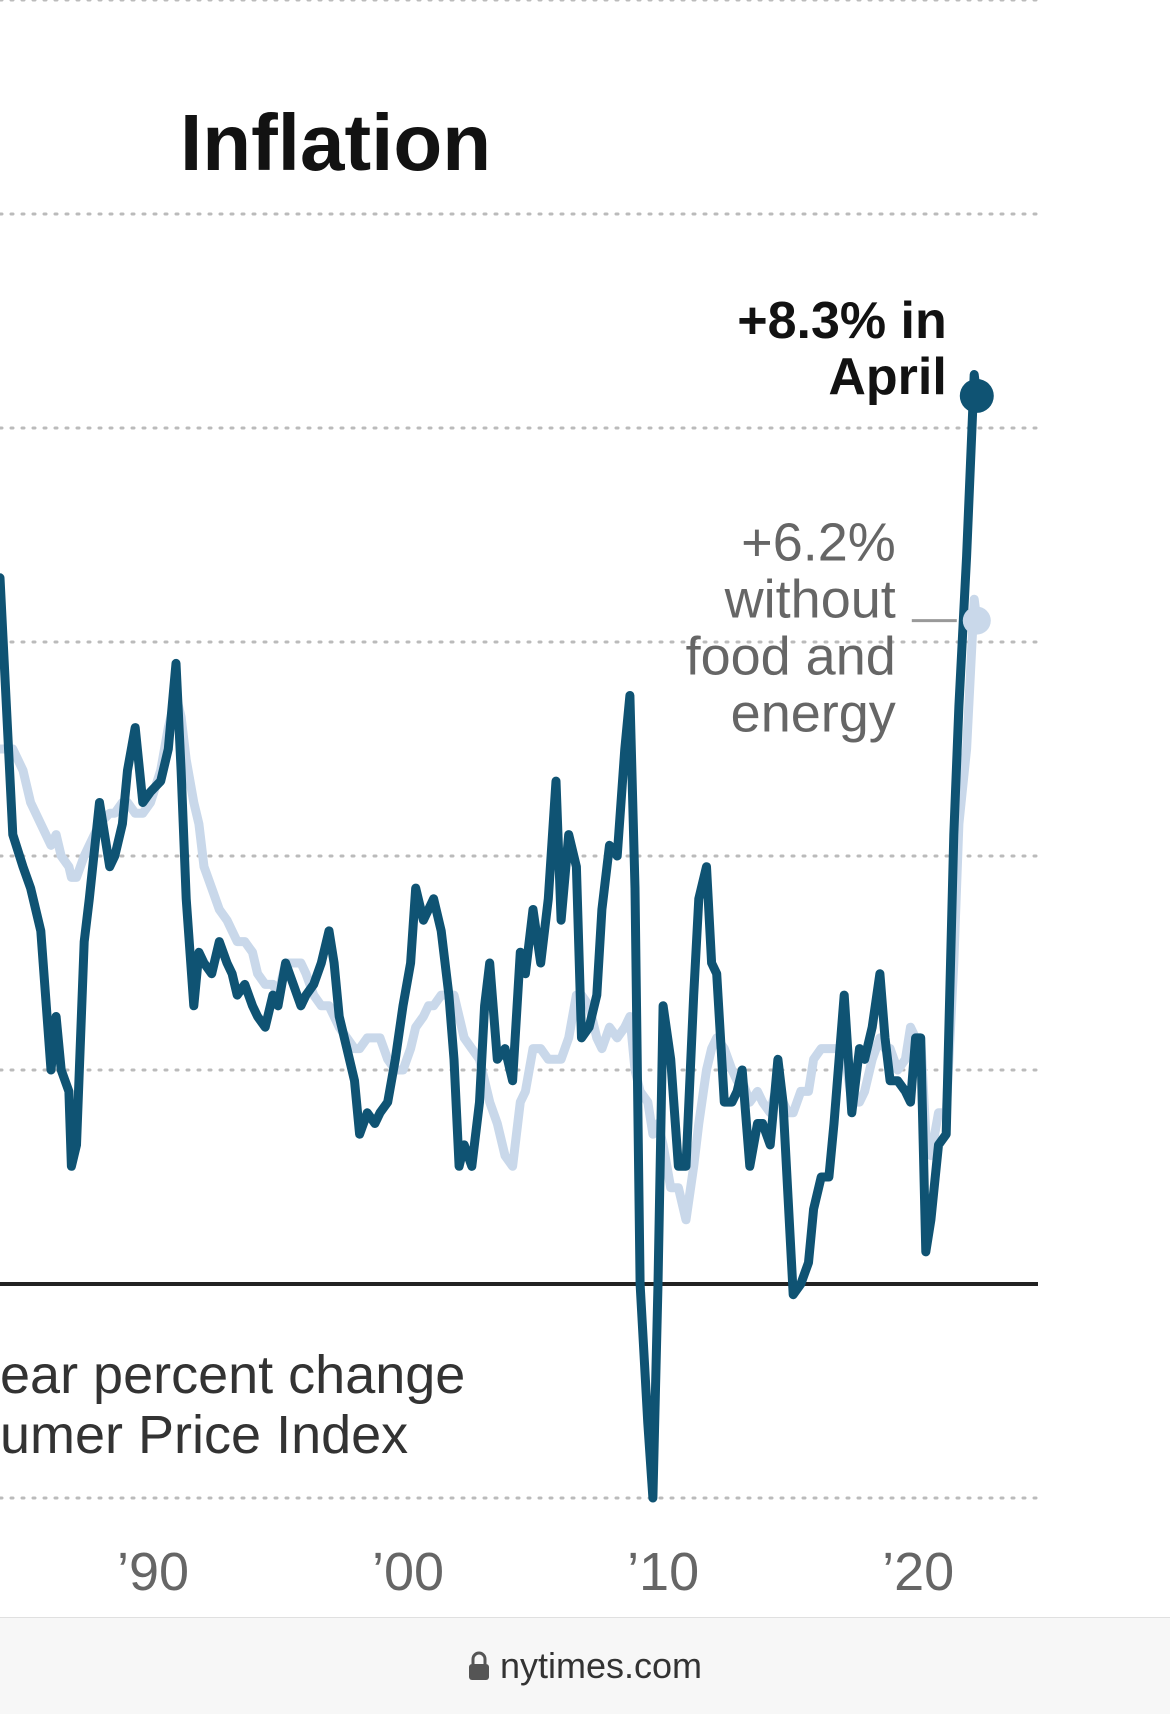 The image size is (1170, 1714). Describe the element at coordinates (663, 1572) in the screenshot. I see `x-tick-label: ’10` at that location.